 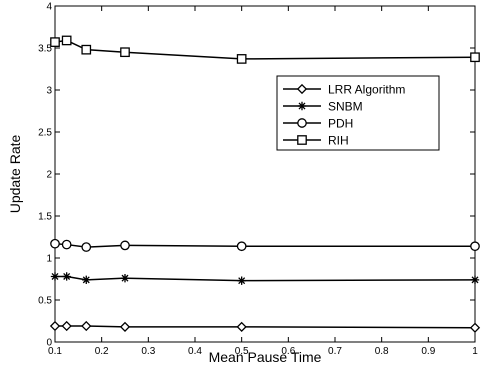 I want to click on x-tick-label: 0.3, so click(x=148, y=351).